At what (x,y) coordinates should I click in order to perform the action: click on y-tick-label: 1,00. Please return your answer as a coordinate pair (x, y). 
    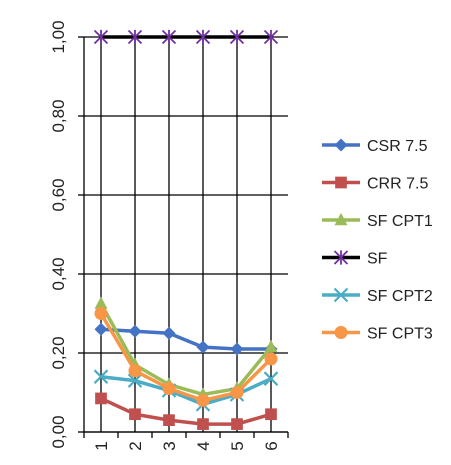
    Looking at the image, I should click on (58, 36).